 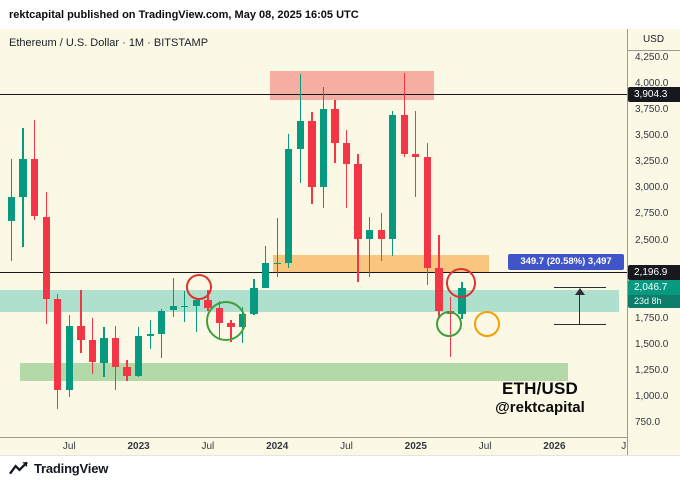 I want to click on currency-toggle: USD, so click(x=653, y=40).